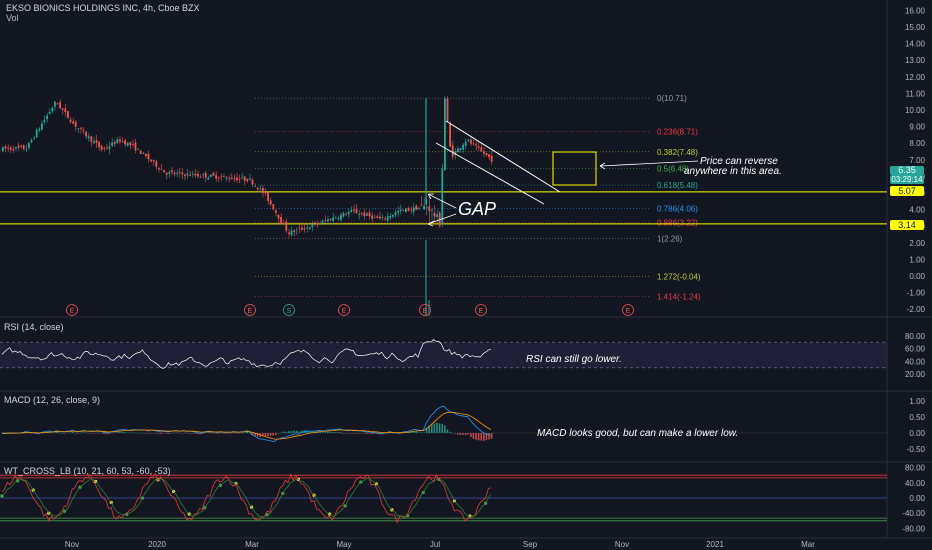 This screenshot has width=932, height=550. What do you see at coordinates (574, 359) in the screenshot?
I see `rsi-note: RSI can still go lower.` at bounding box center [574, 359].